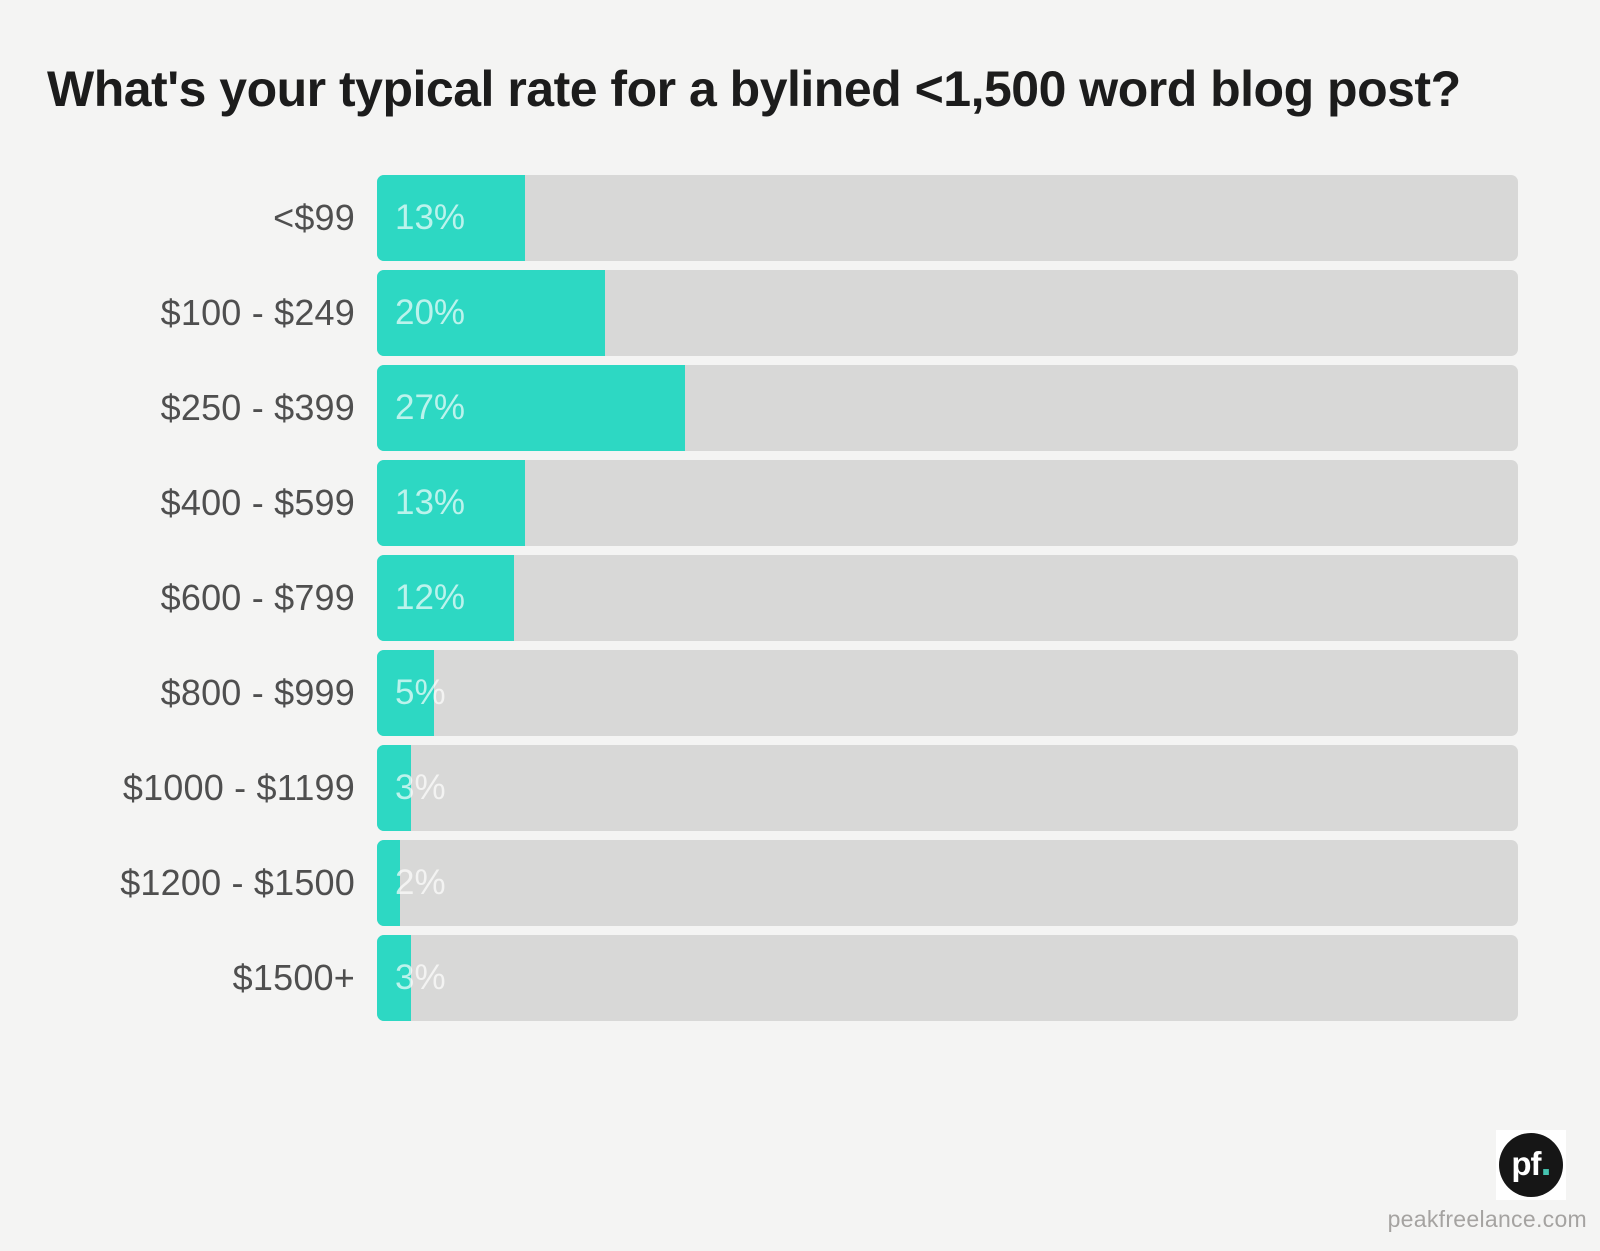 The height and width of the screenshot is (1251, 1600). I want to click on website-url: peakfreelance.com, so click(1487, 1219).